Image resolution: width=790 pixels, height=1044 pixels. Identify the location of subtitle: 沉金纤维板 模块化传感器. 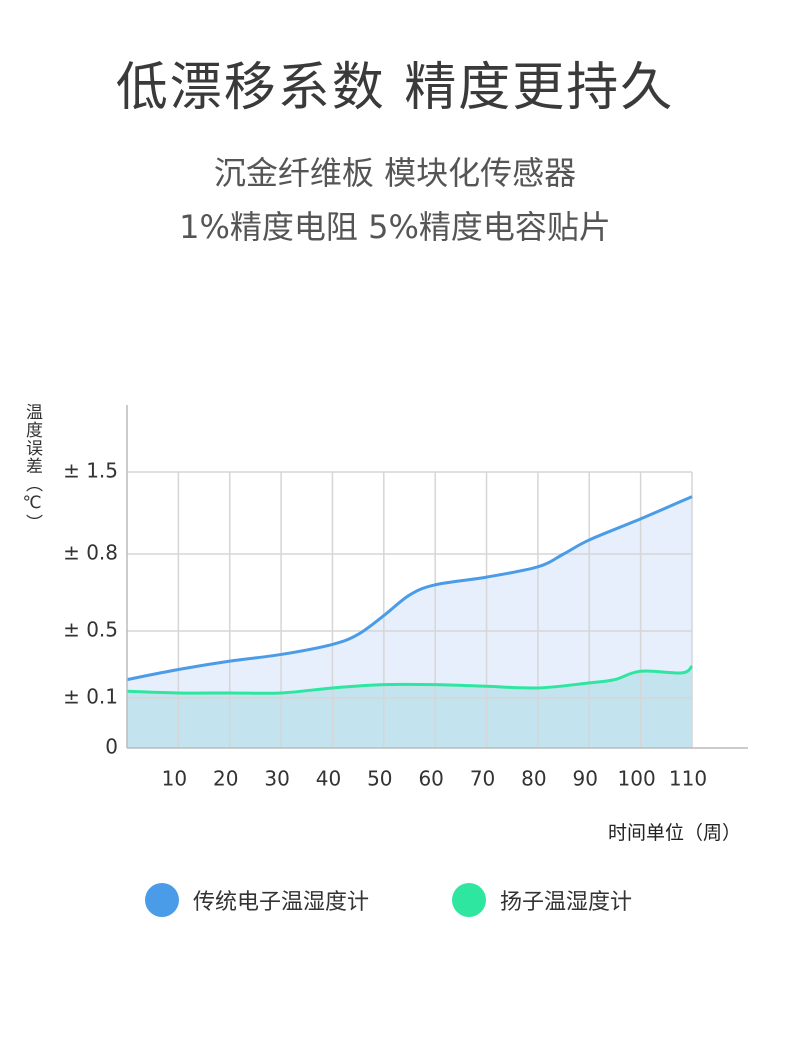
(395, 173).